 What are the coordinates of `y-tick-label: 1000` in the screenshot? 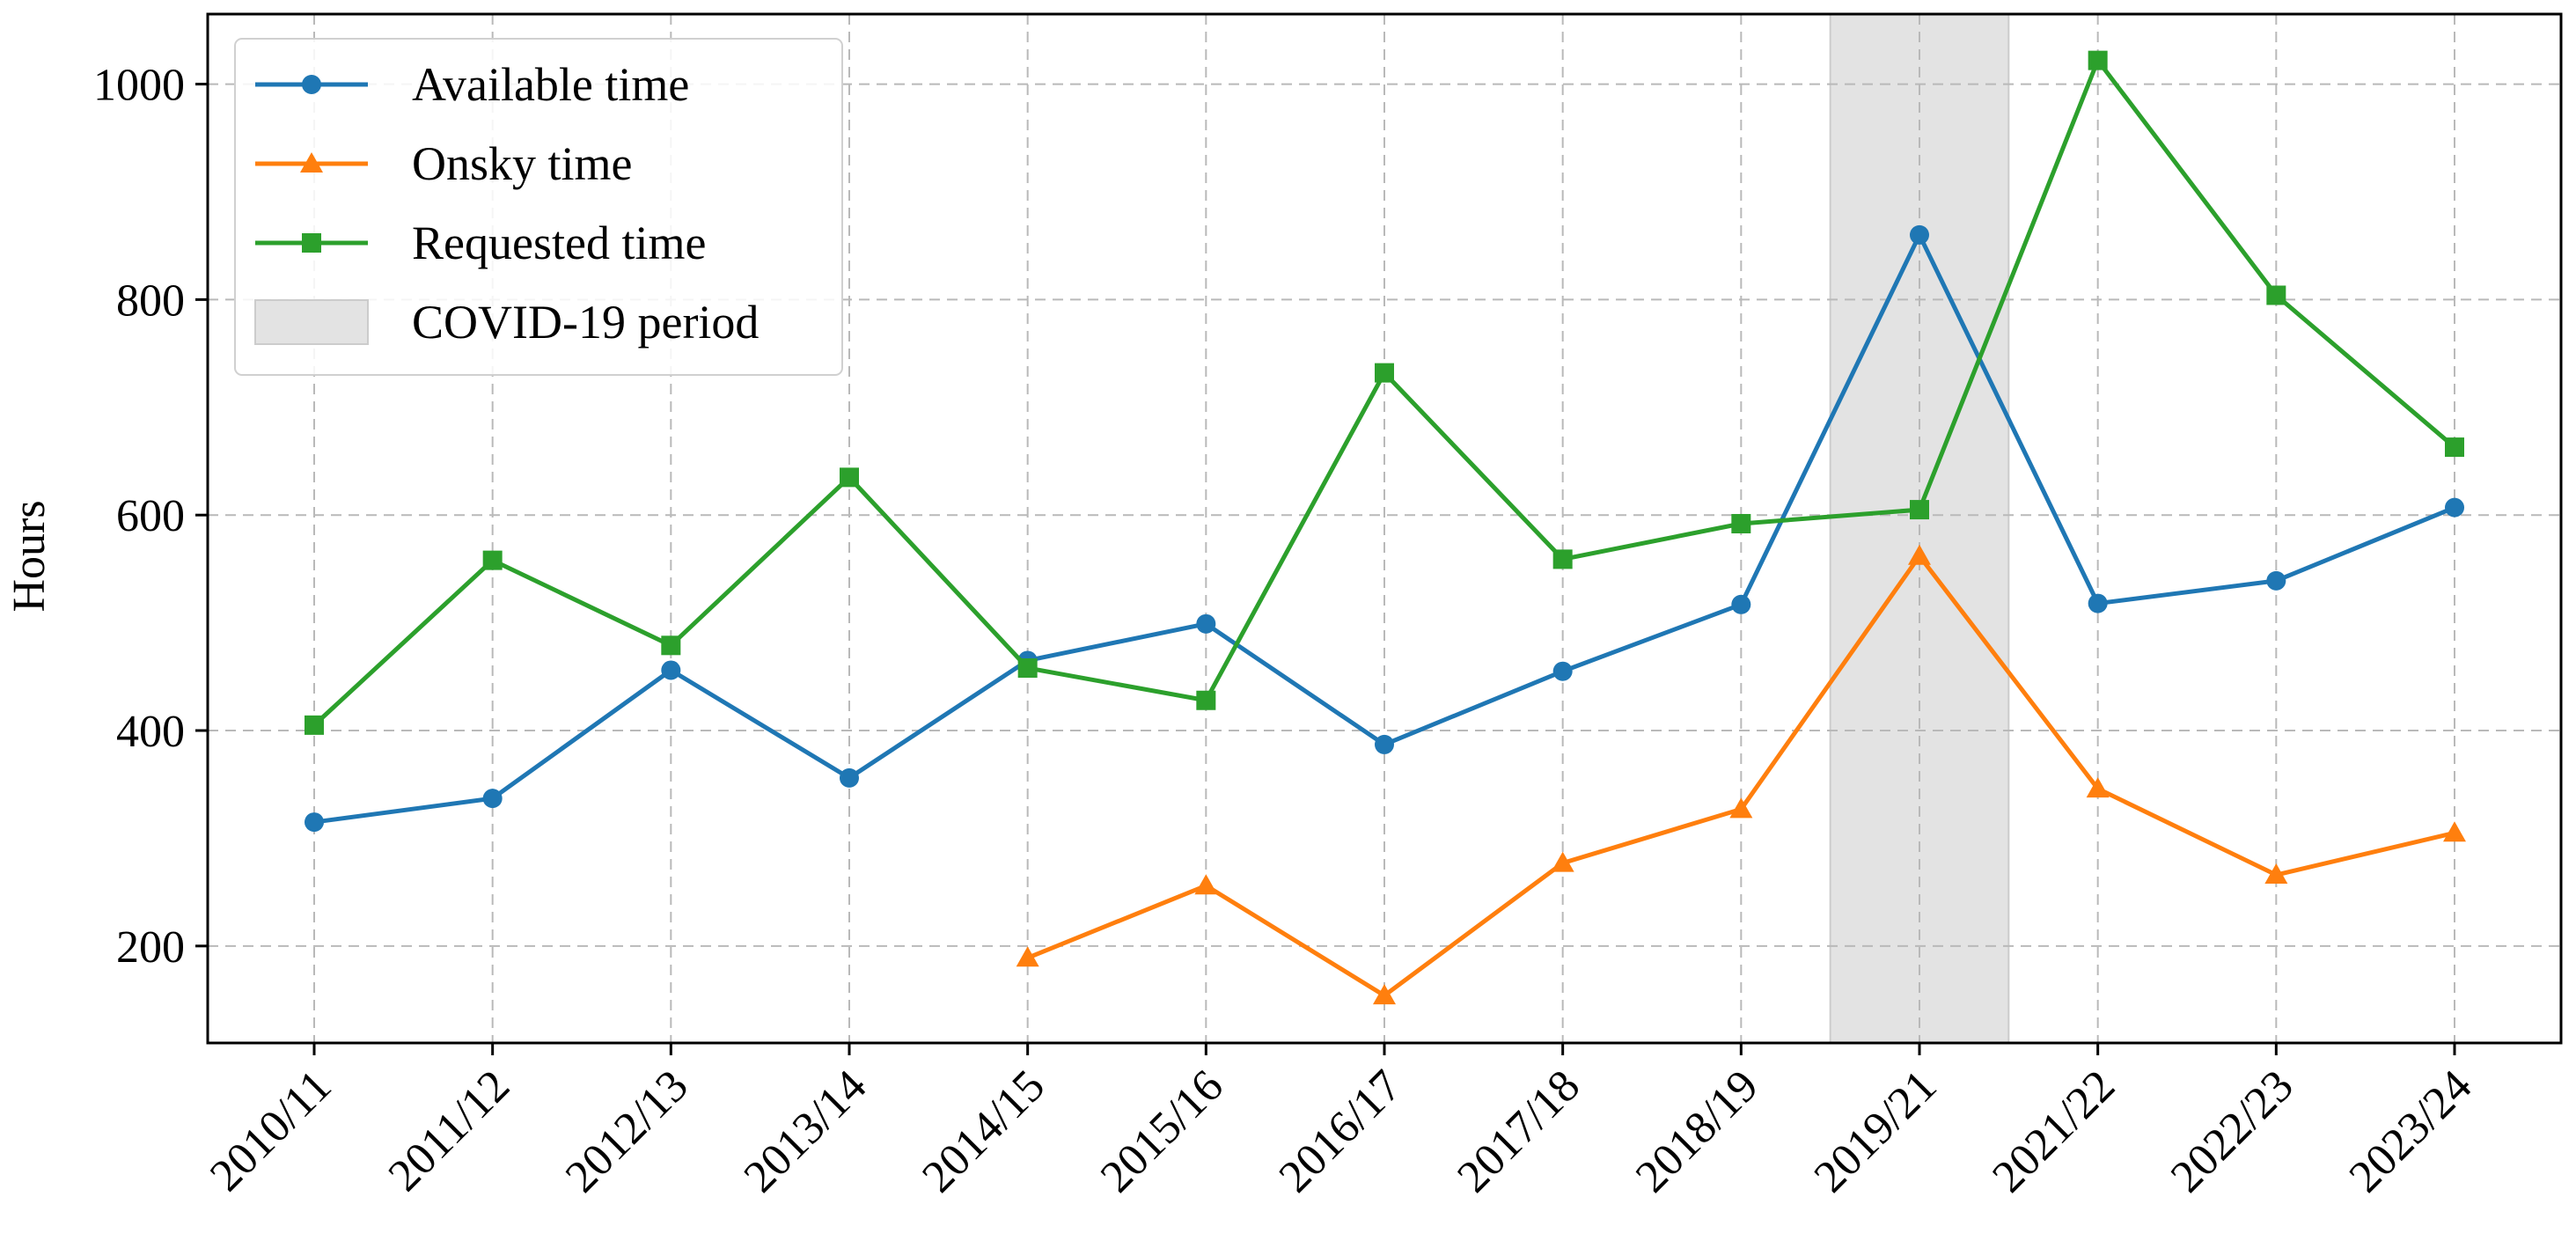 It's located at (139, 86).